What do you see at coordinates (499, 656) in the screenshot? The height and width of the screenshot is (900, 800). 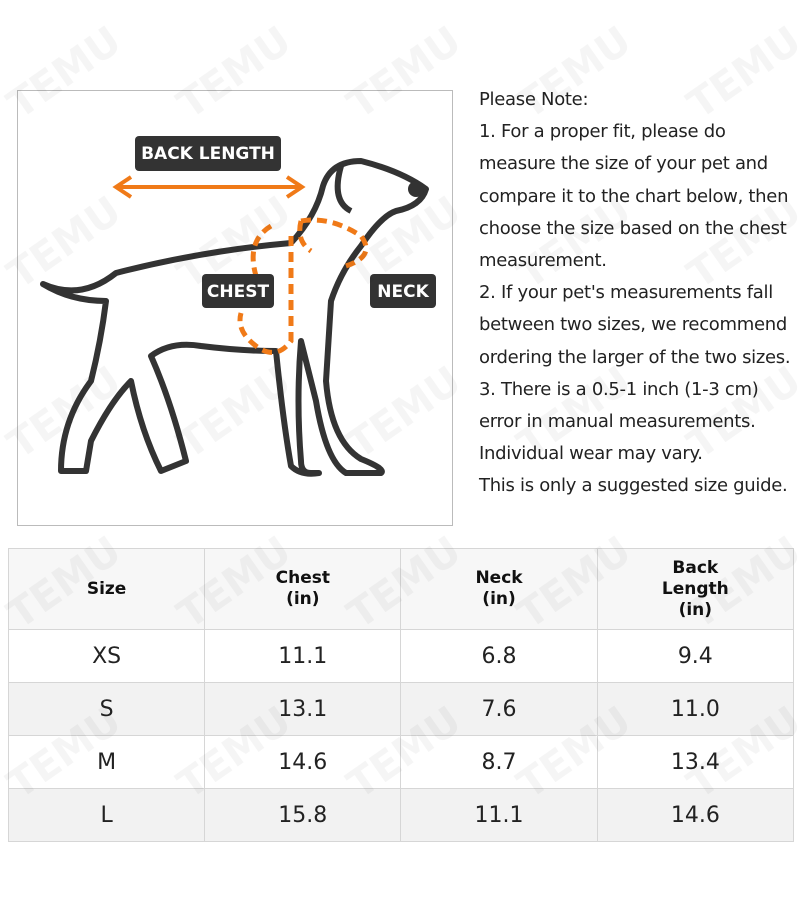 I see `table-cell: 6.8` at bounding box center [499, 656].